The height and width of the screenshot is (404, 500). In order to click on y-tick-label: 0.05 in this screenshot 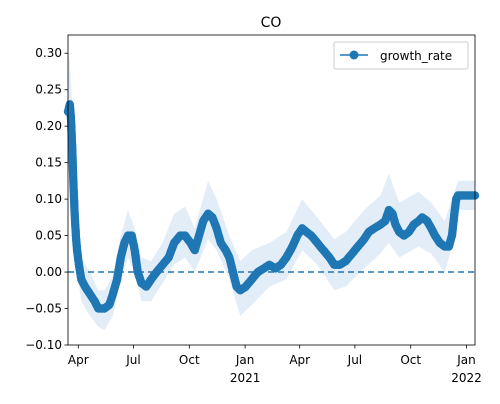, I will do `click(48, 236)`.